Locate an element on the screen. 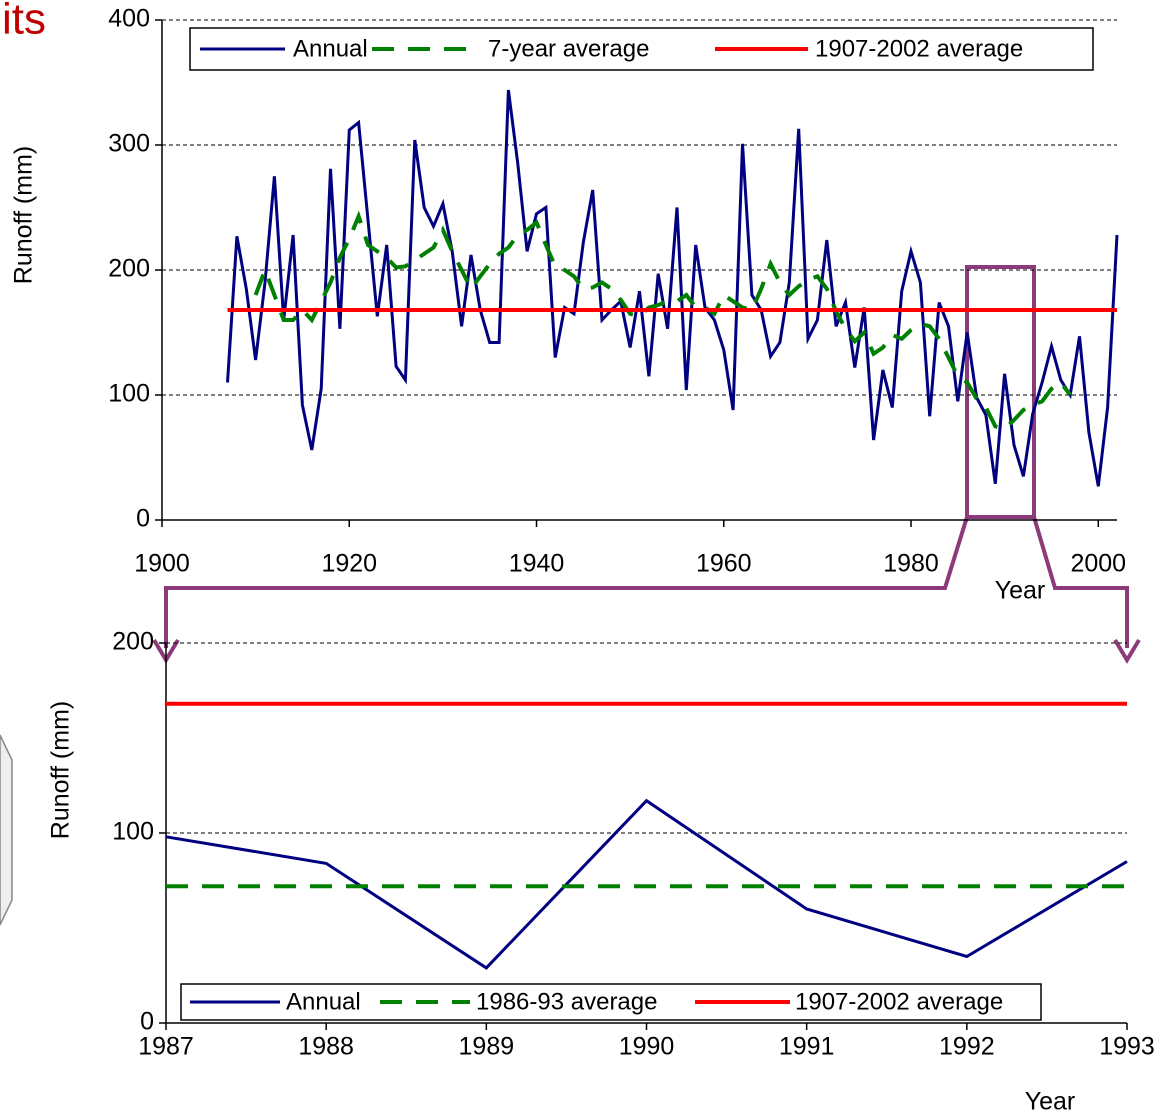 The height and width of the screenshot is (1117, 1172). x-tick-label: 1991 is located at coordinates (807, 1047).